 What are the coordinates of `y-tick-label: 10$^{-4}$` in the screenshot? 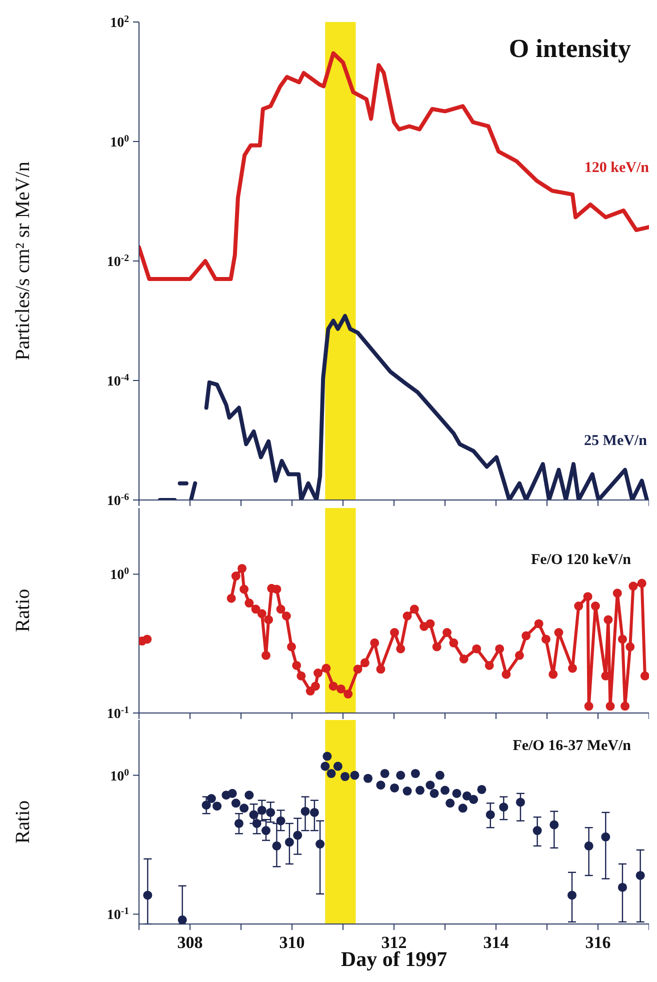 It's located at (118, 381).